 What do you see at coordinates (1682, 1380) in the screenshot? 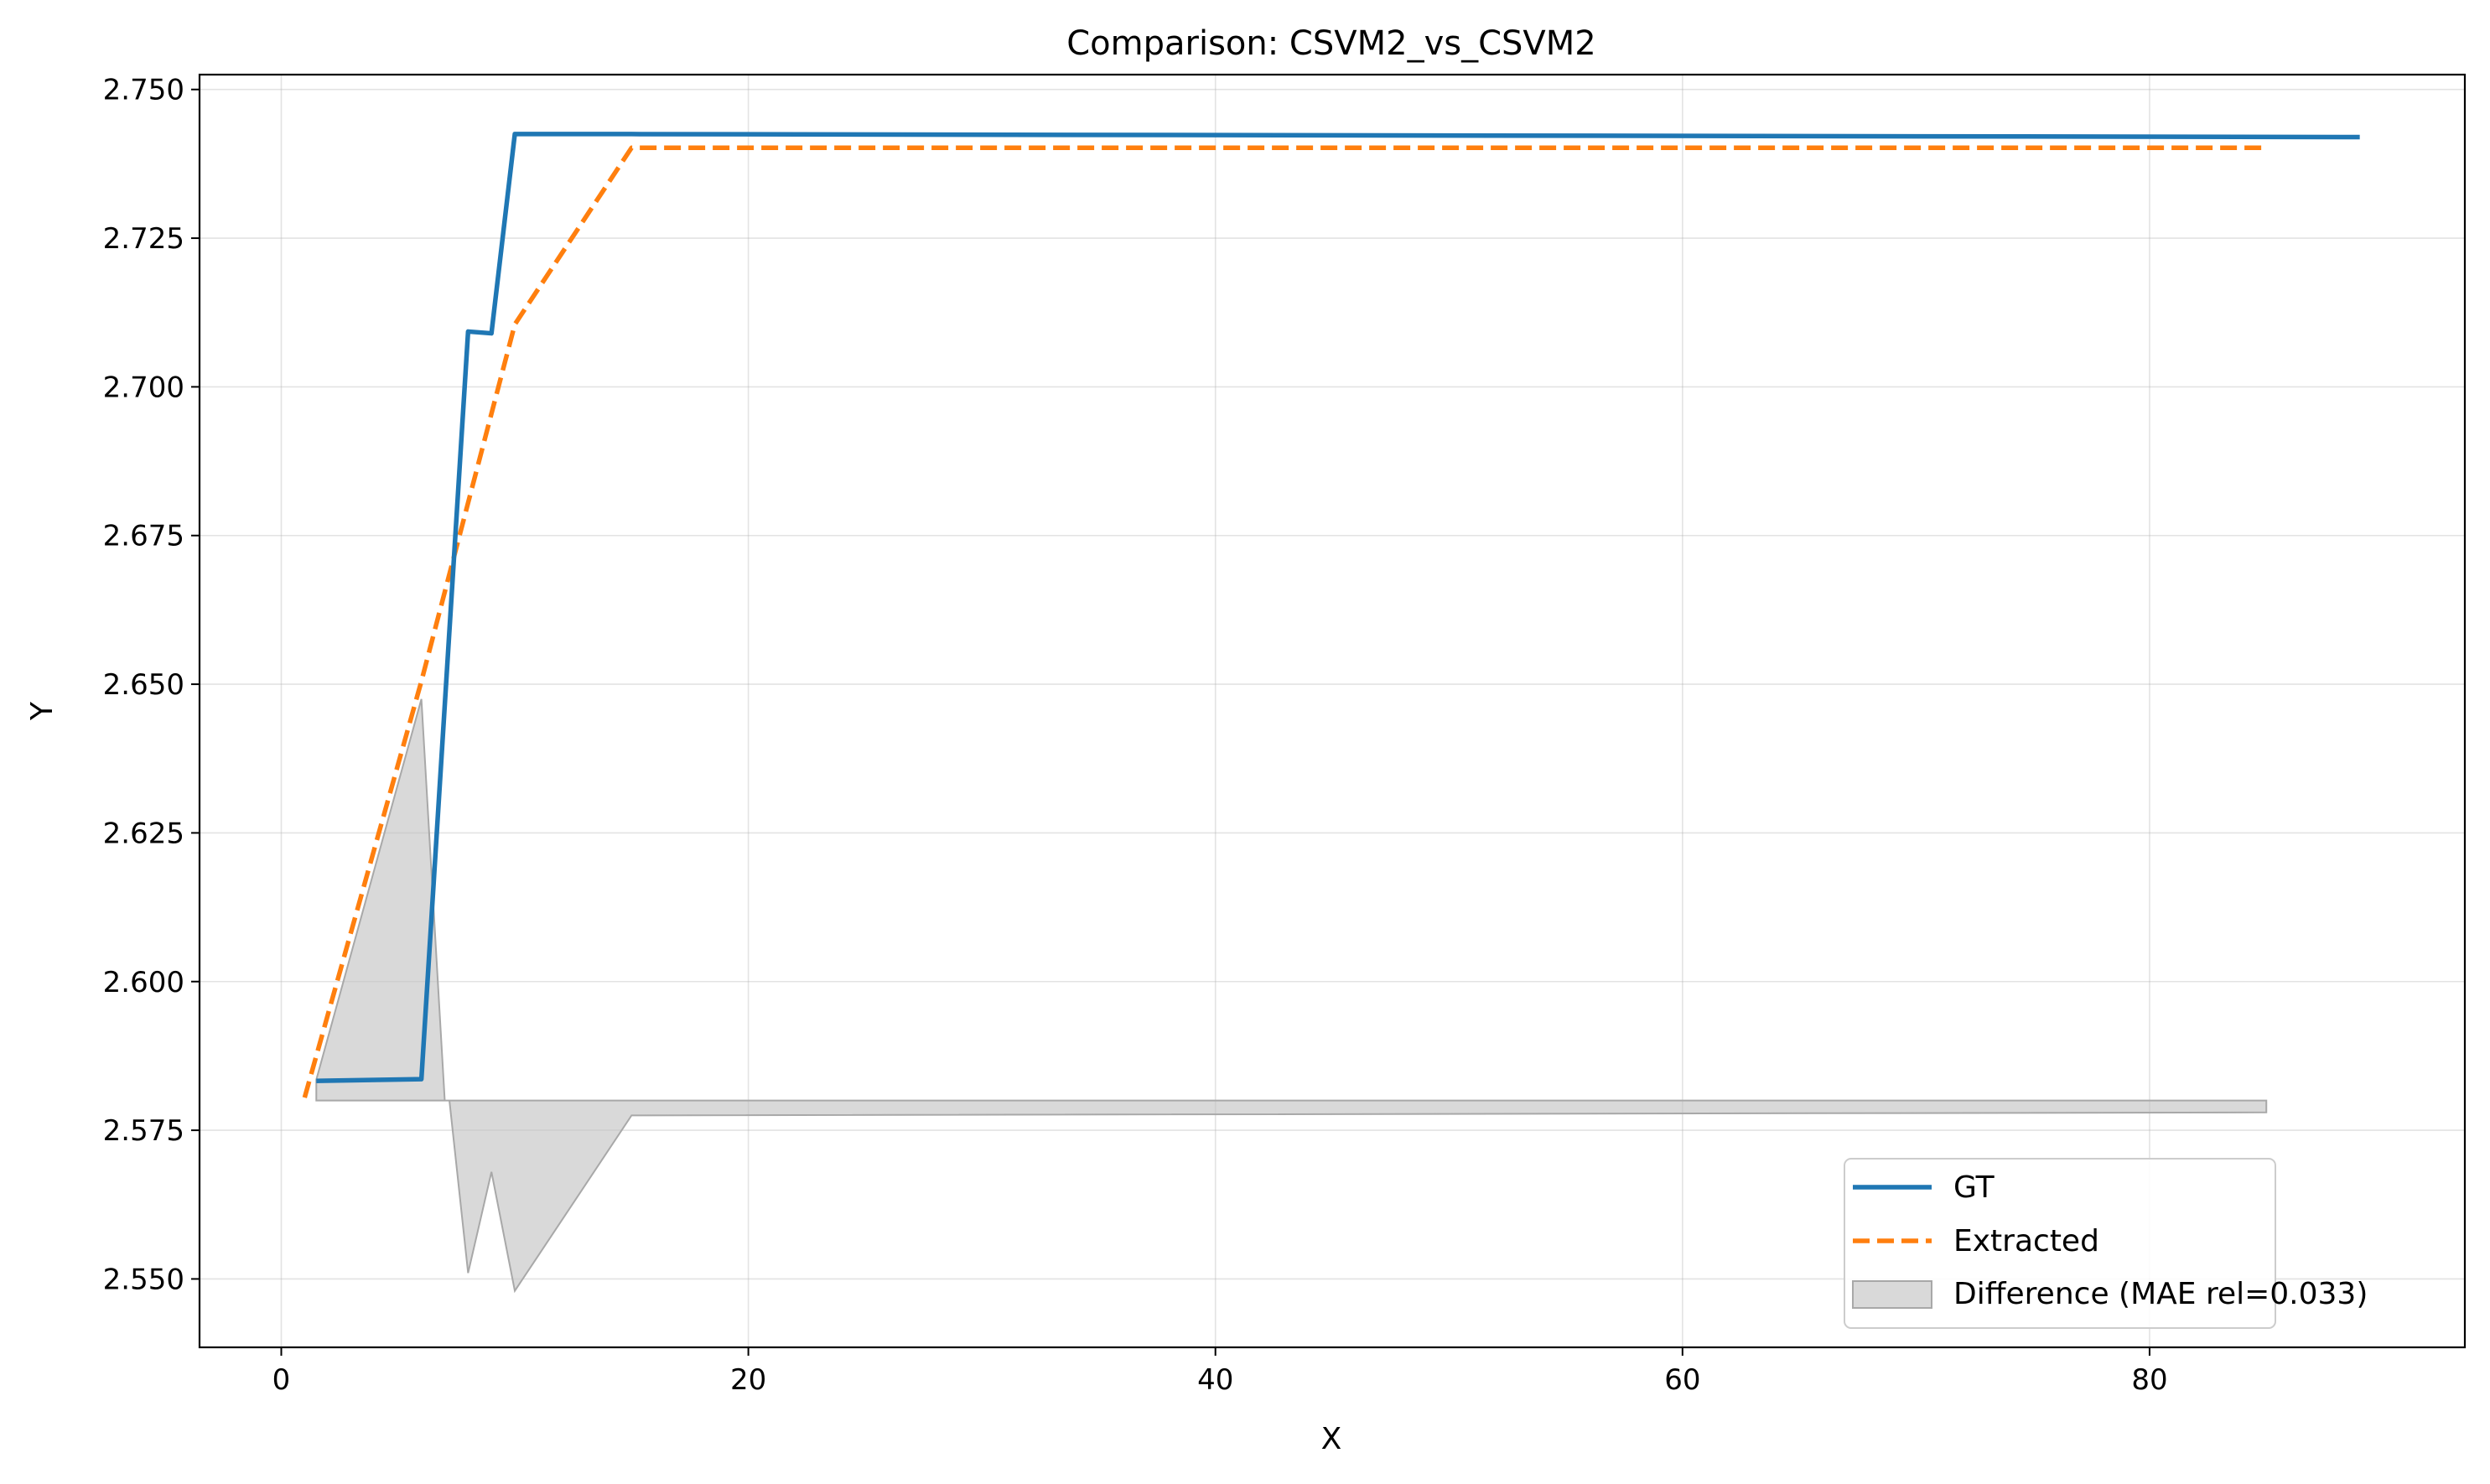
I see `x-tick-label: 60` at bounding box center [1682, 1380].